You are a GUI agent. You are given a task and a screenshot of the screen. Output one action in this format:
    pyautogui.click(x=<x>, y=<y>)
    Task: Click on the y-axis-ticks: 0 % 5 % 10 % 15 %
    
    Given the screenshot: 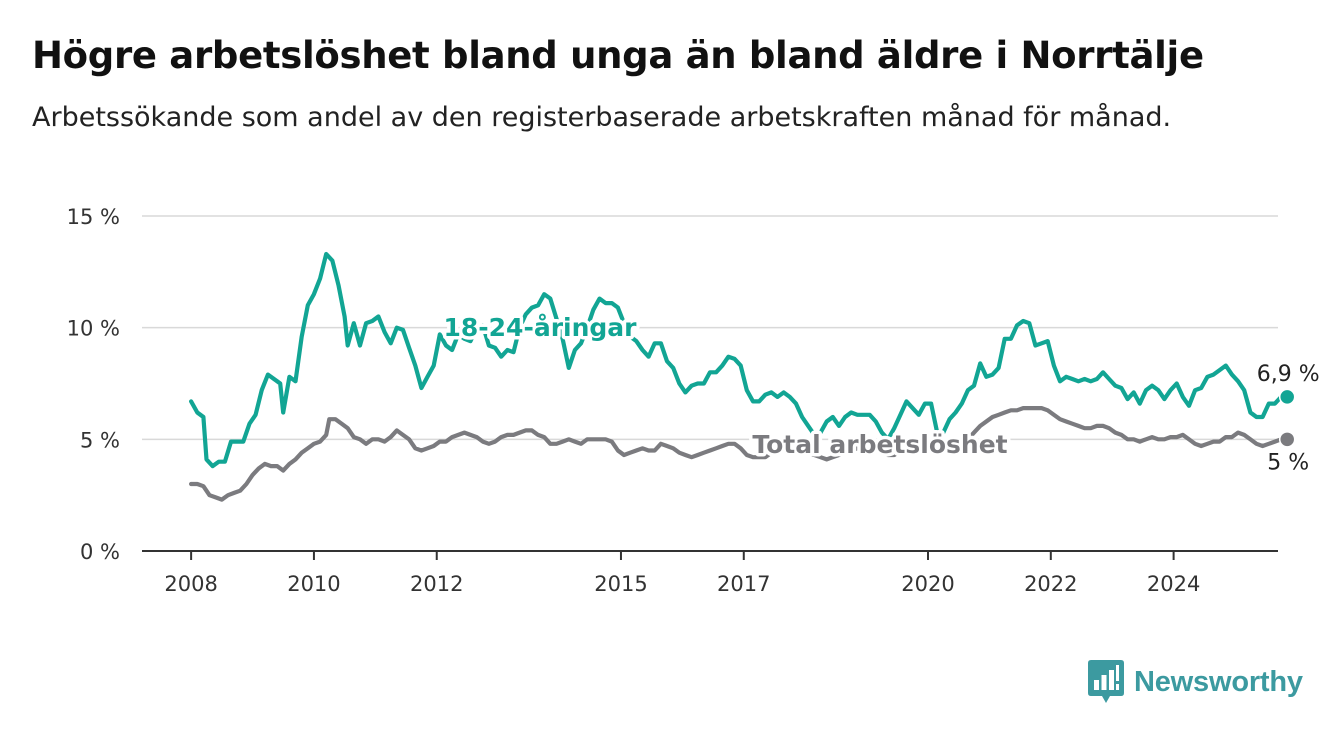 What is the action you would take?
    pyautogui.click(x=93, y=384)
    